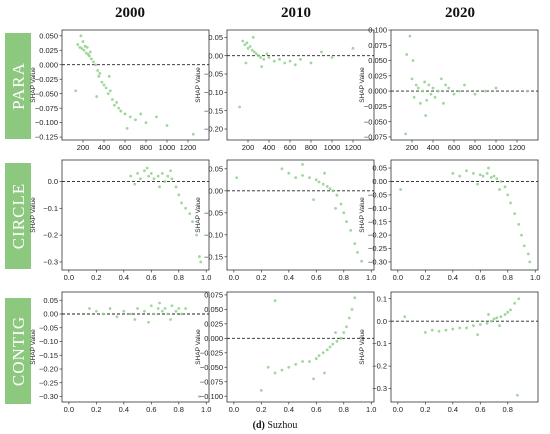  I want to click on x-tick-label: 1200, so click(353, 147).